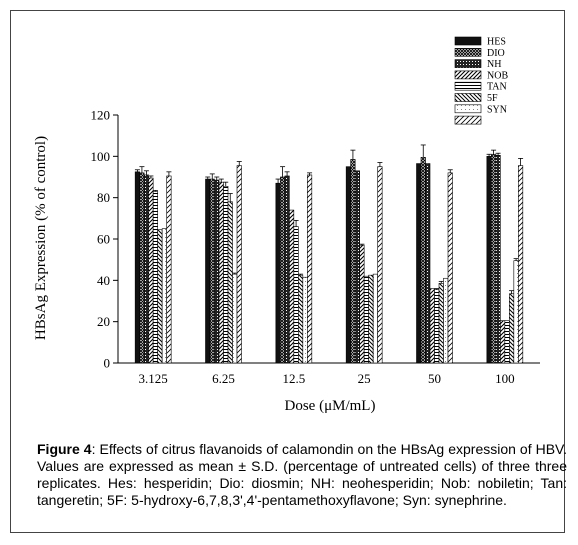 Image resolution: width=578 pixels, height=545 pixels. I want to click on legend-label: HES, so click(496, 42).